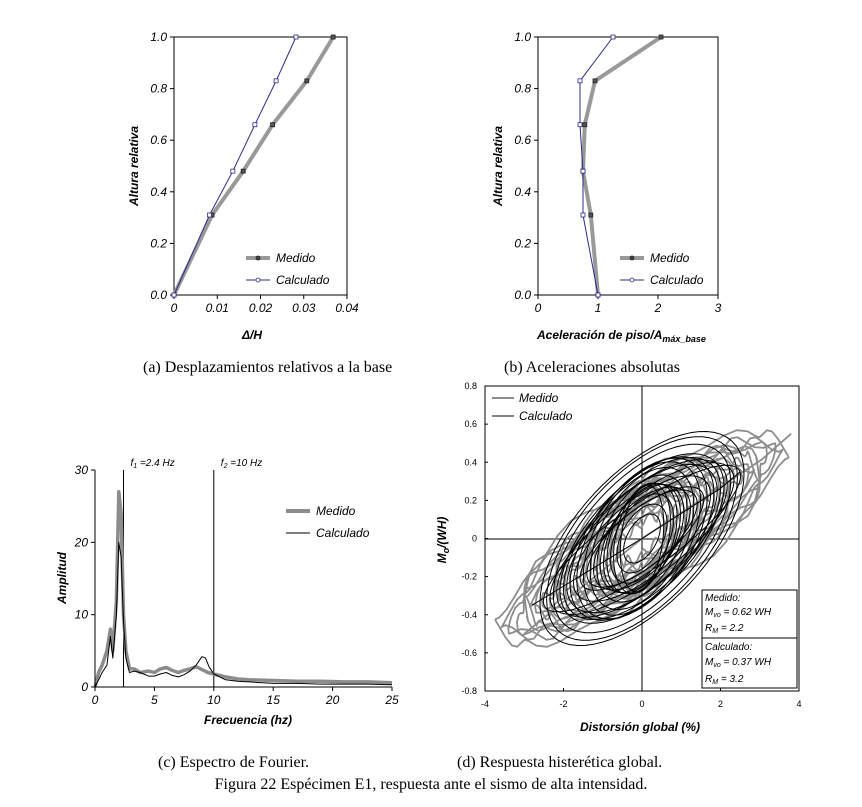 The image size is (862, 807). Describe the element at coordinates (442, 533) in the screenshot. I see `panel-d-y-axis-label-tail: /(WH)` at that location.